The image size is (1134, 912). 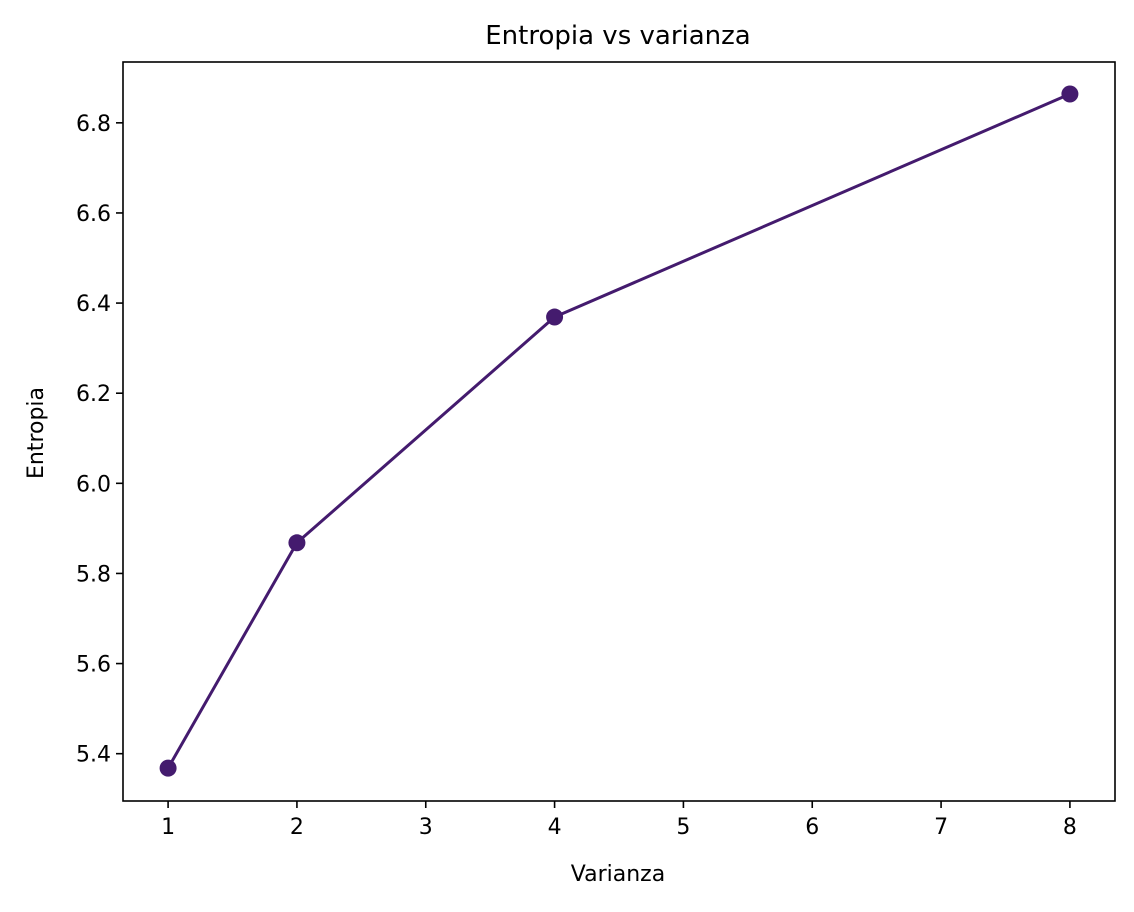 I want to click on x-tick-label: 7, so click(x=941, y=827).